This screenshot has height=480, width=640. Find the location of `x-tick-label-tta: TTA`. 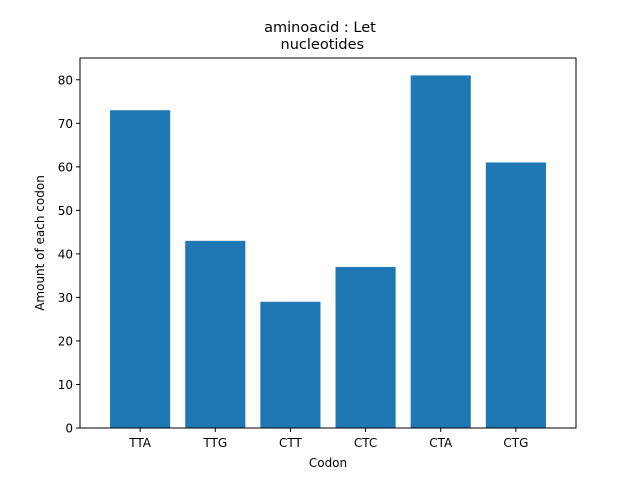

x-tick-label-tta: TTA is located at coordinates (140, 443).